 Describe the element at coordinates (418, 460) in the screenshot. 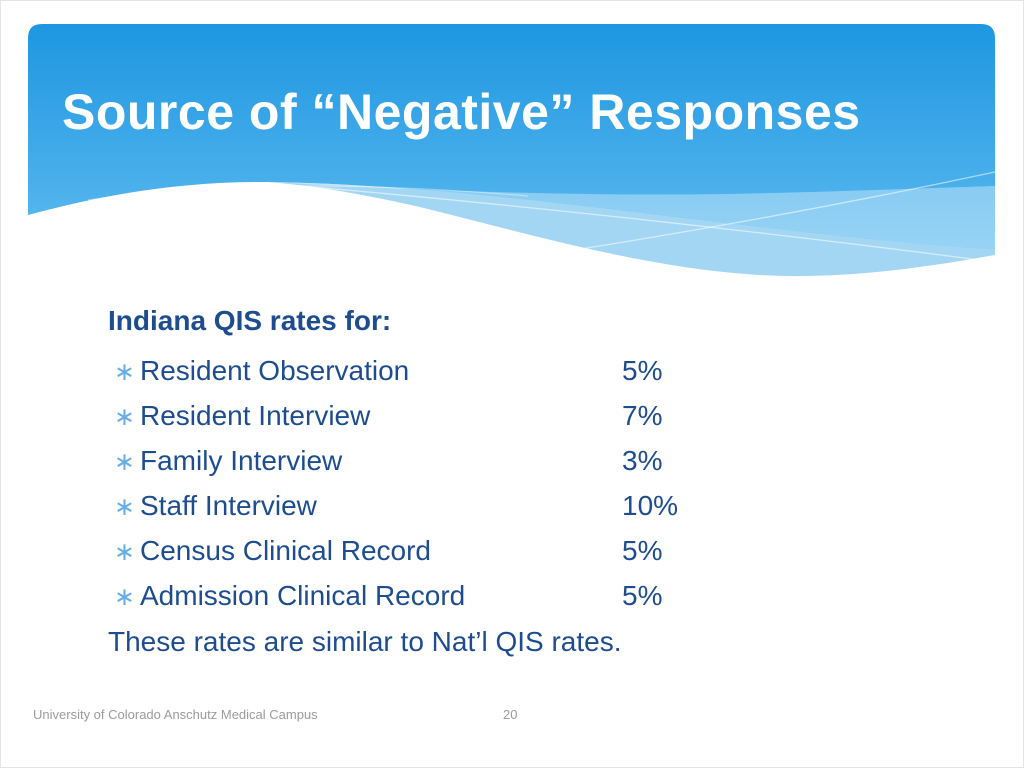

I see `list-item: ∗ Family Interview 3%` at that location.